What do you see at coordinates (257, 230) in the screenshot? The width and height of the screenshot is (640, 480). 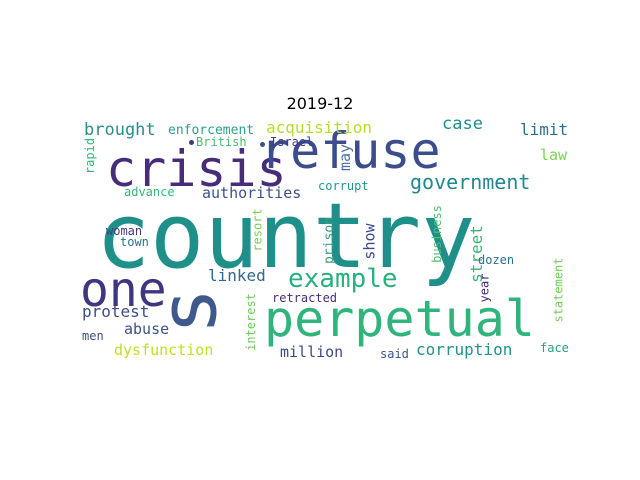 I see `word-resort: resort` at bounding box center [257, 230].